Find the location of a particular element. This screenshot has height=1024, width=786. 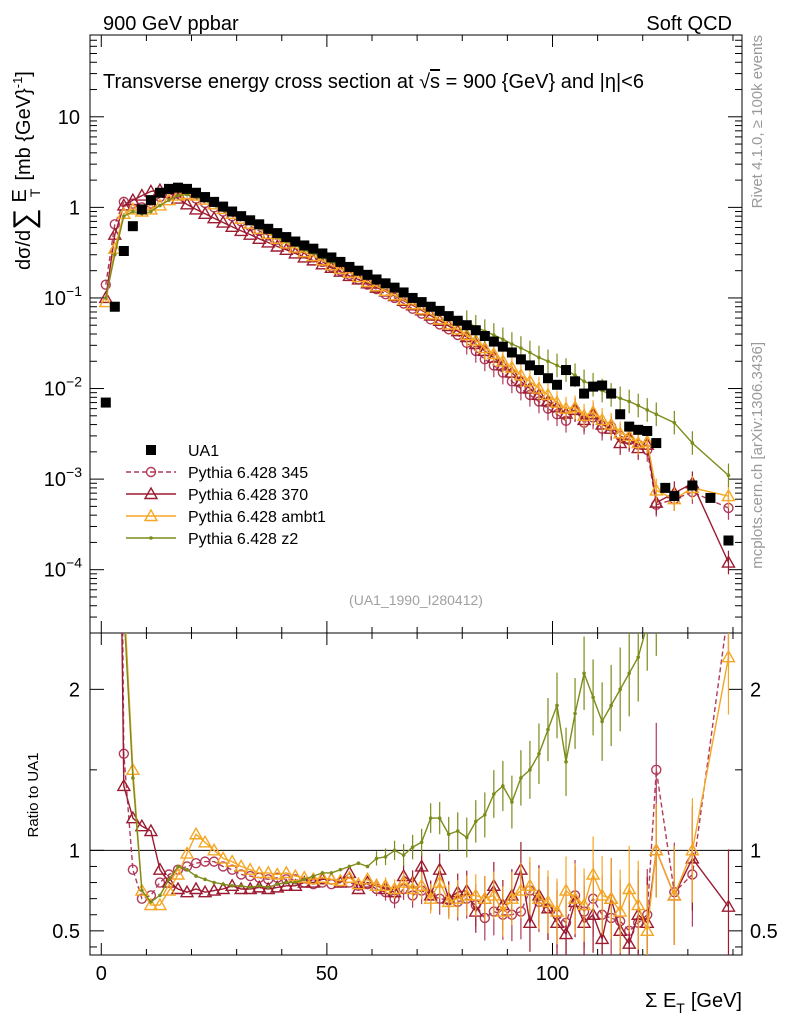

ratio-tick-label-right: 0.5 is located at coordinates (764, 932).